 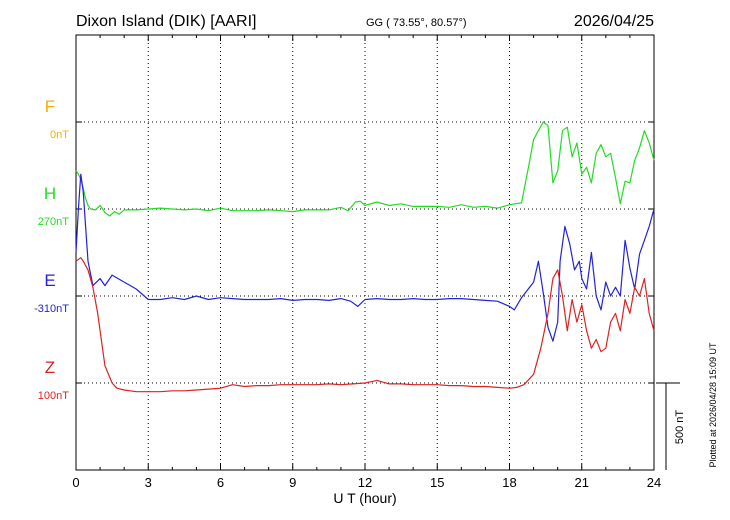 What do you see at coordinates (148, 482) in the screenshot?
I see `x-tick-label: 3` at bounding box center [148, 482].